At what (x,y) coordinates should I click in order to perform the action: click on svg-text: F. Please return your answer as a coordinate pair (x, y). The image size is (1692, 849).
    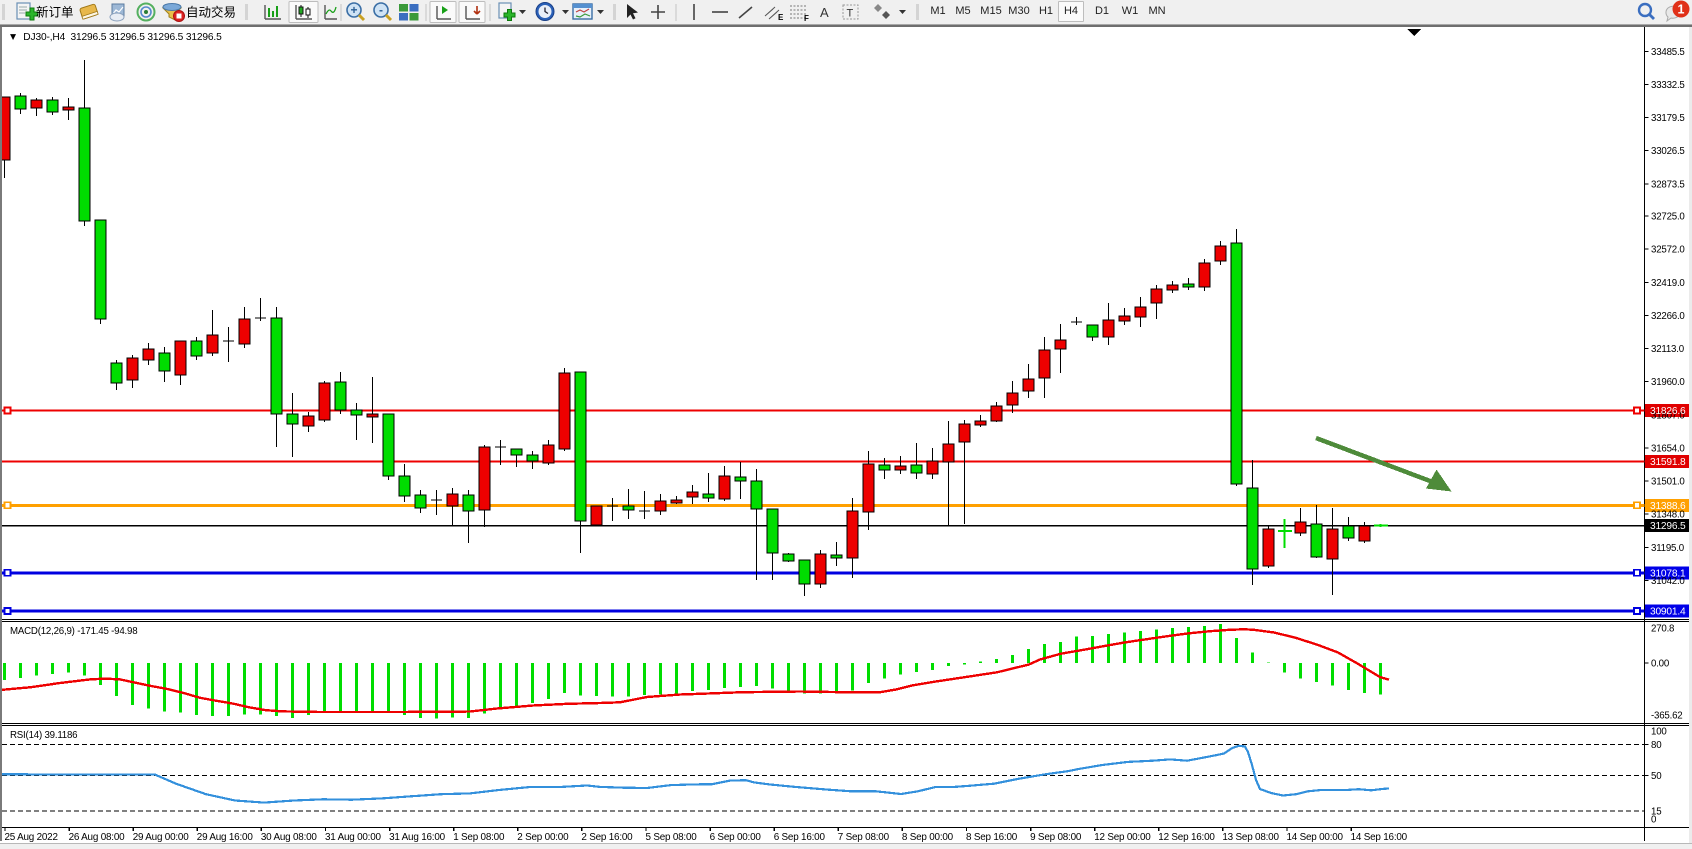
    Looking at the image, I should click on (806, 18).